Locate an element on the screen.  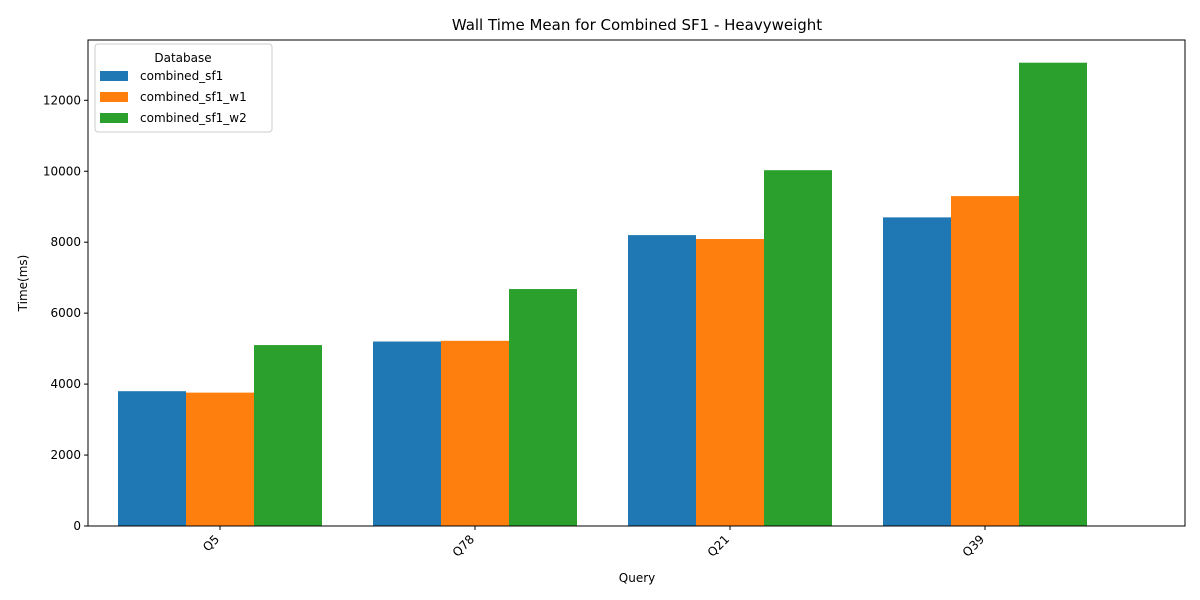
legend-label: combined_sf1_w1 is located at coordinates (193, 97).